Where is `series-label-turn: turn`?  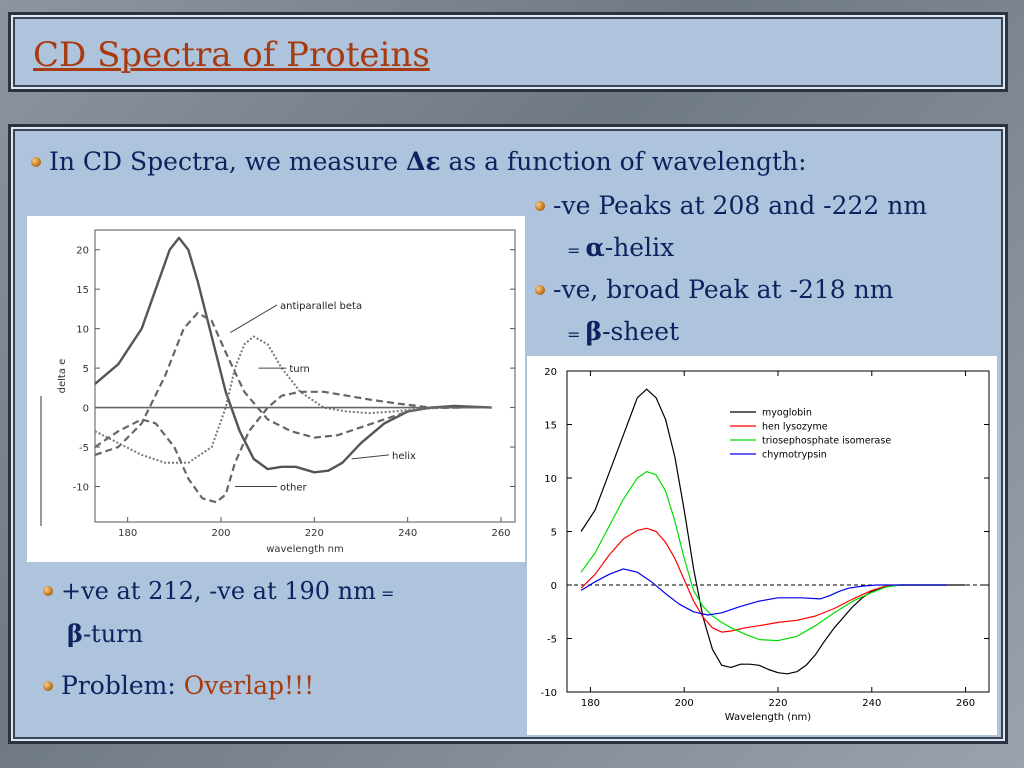 series-label-turn: turn is located at coordinates (299, 369).